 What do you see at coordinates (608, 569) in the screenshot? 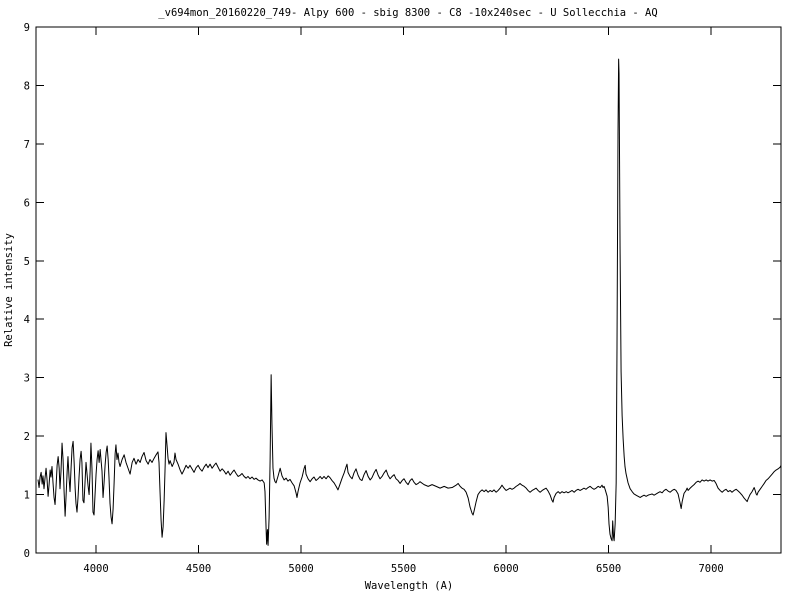
I see `x-tick-label: 6500` at bounding box center [608, 569].